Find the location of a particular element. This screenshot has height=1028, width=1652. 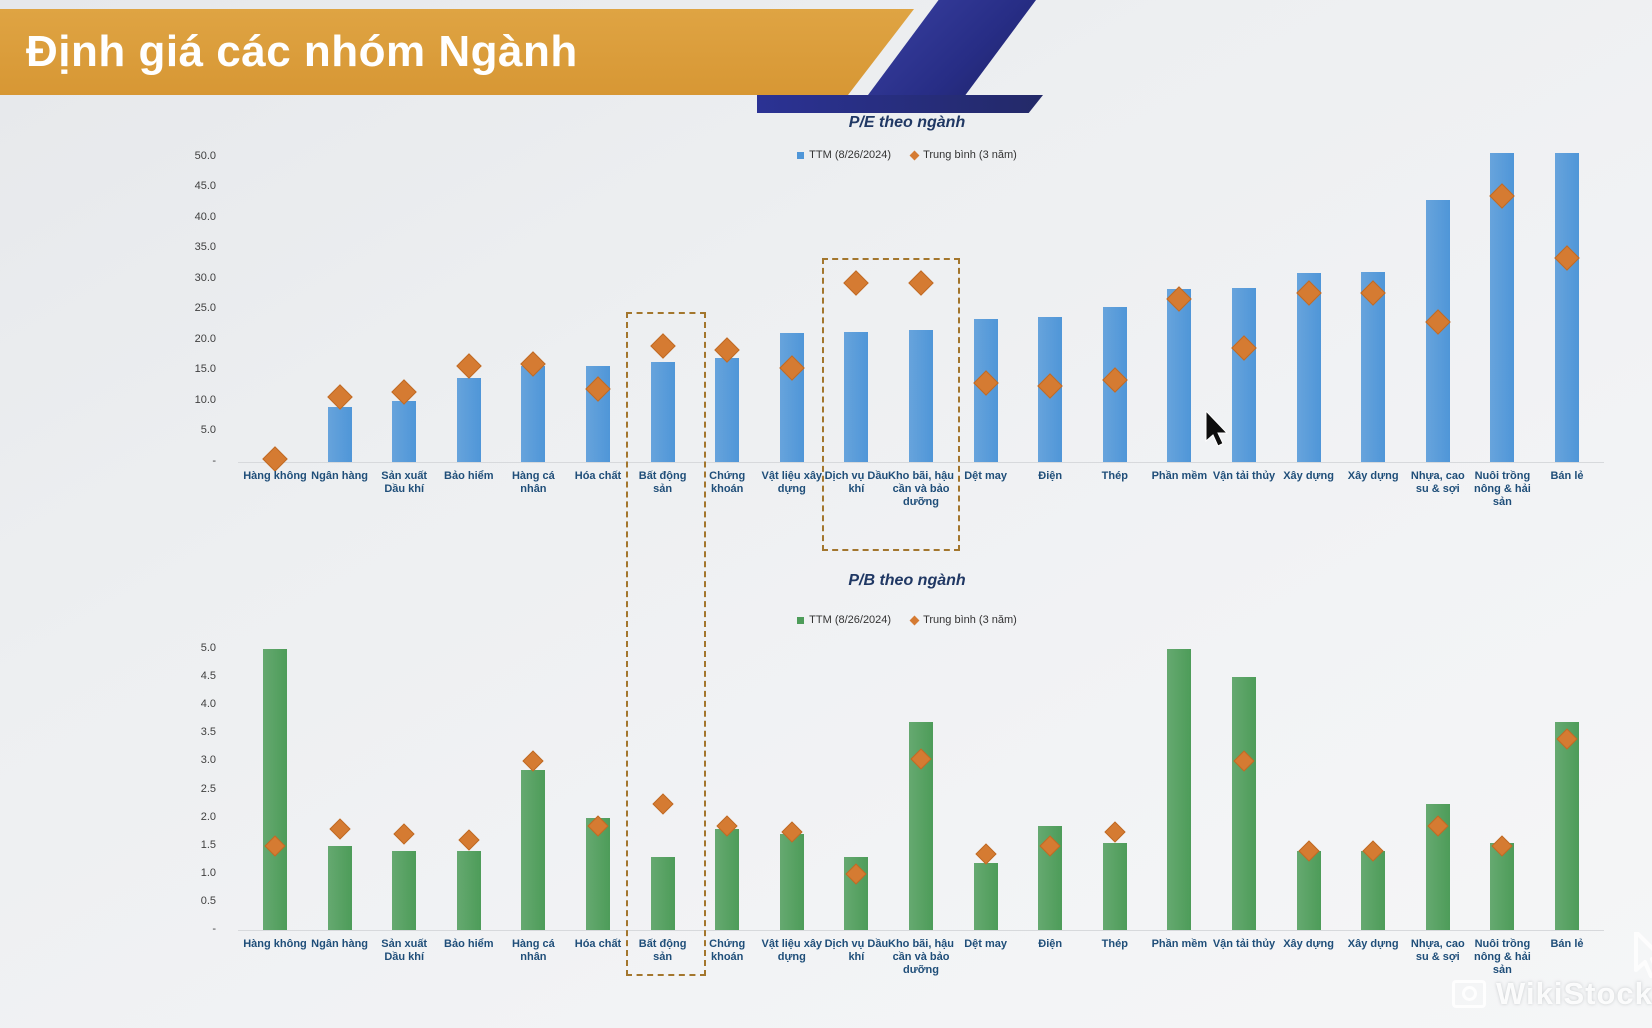

page-title: Định giá các nhóm Ngành is located at coordinates (302, 51).